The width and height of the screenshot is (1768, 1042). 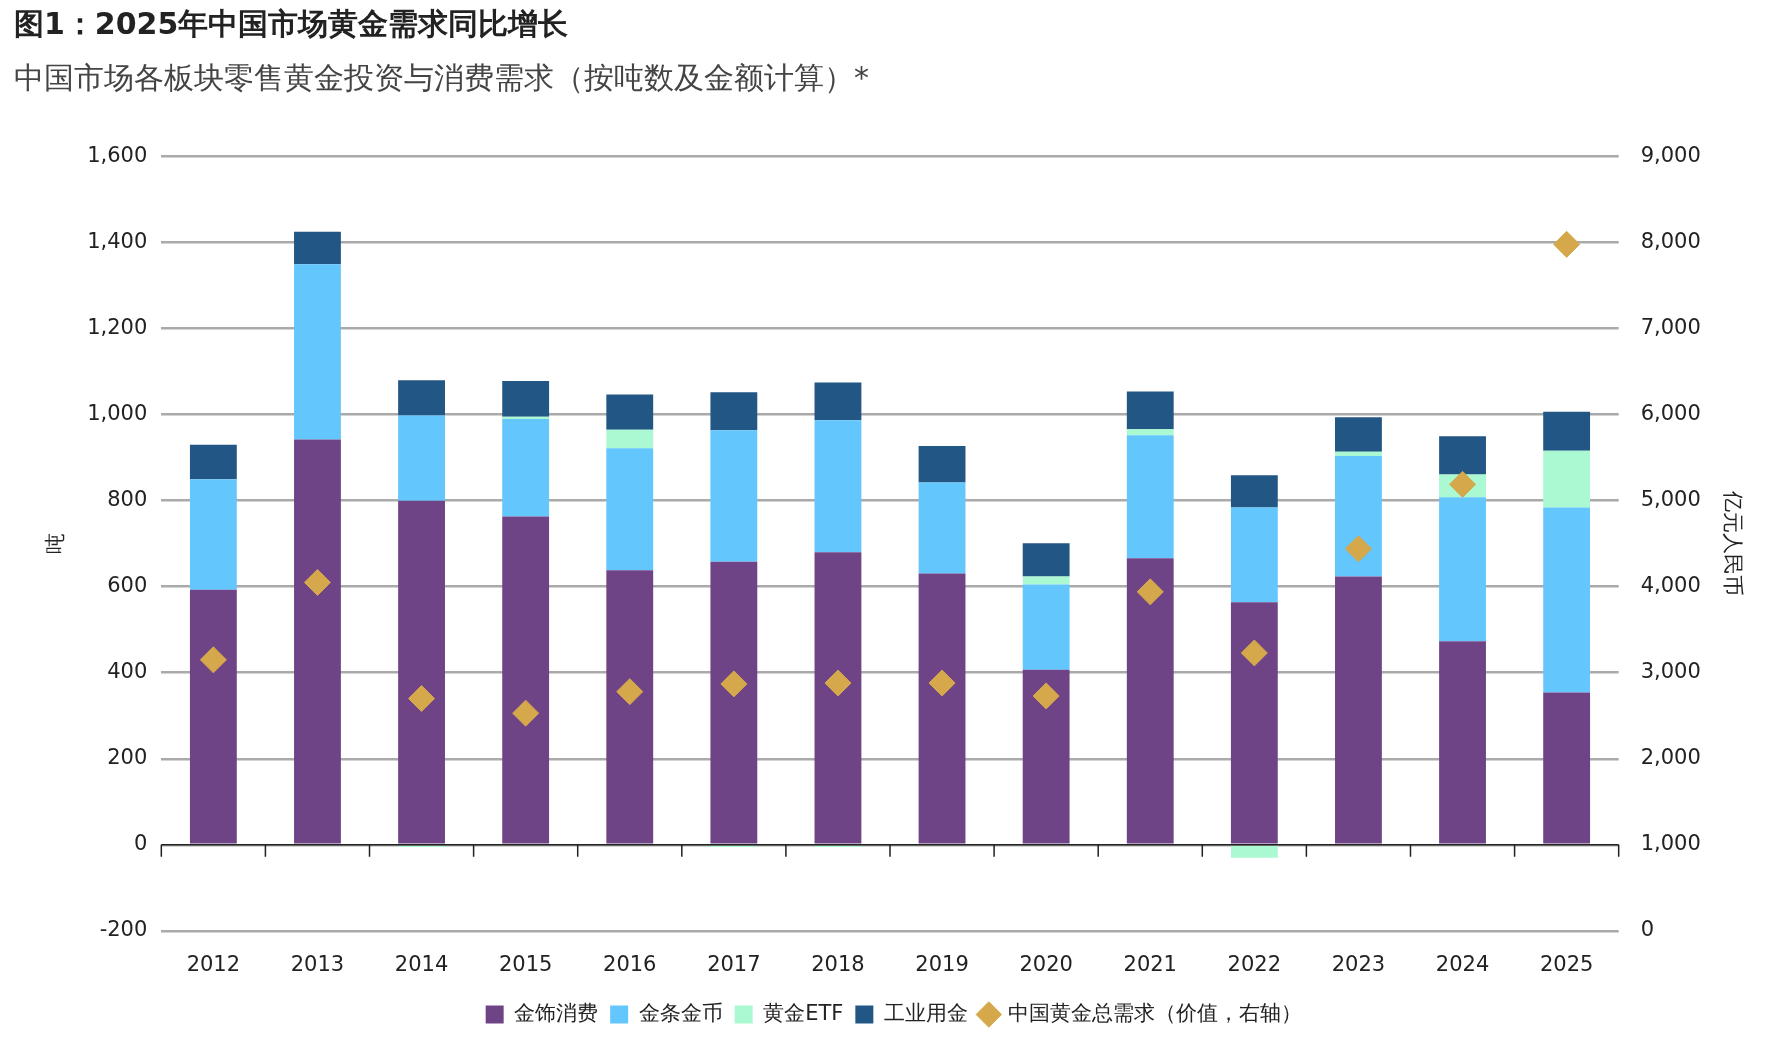 I want to click on x-tick-label: 2016, so click(x=630, y=963).